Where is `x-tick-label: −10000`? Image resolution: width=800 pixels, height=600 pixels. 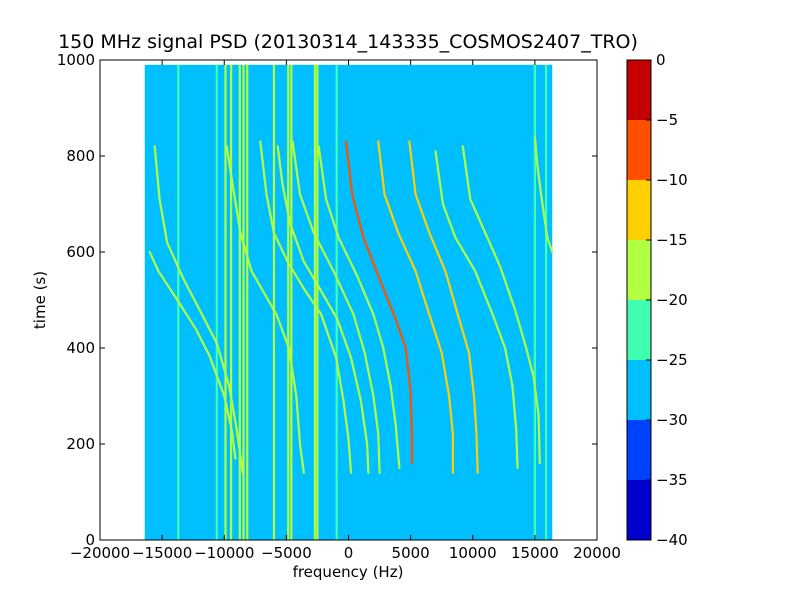
x-tick-label: −10000 is located at coordinates (224, 553).